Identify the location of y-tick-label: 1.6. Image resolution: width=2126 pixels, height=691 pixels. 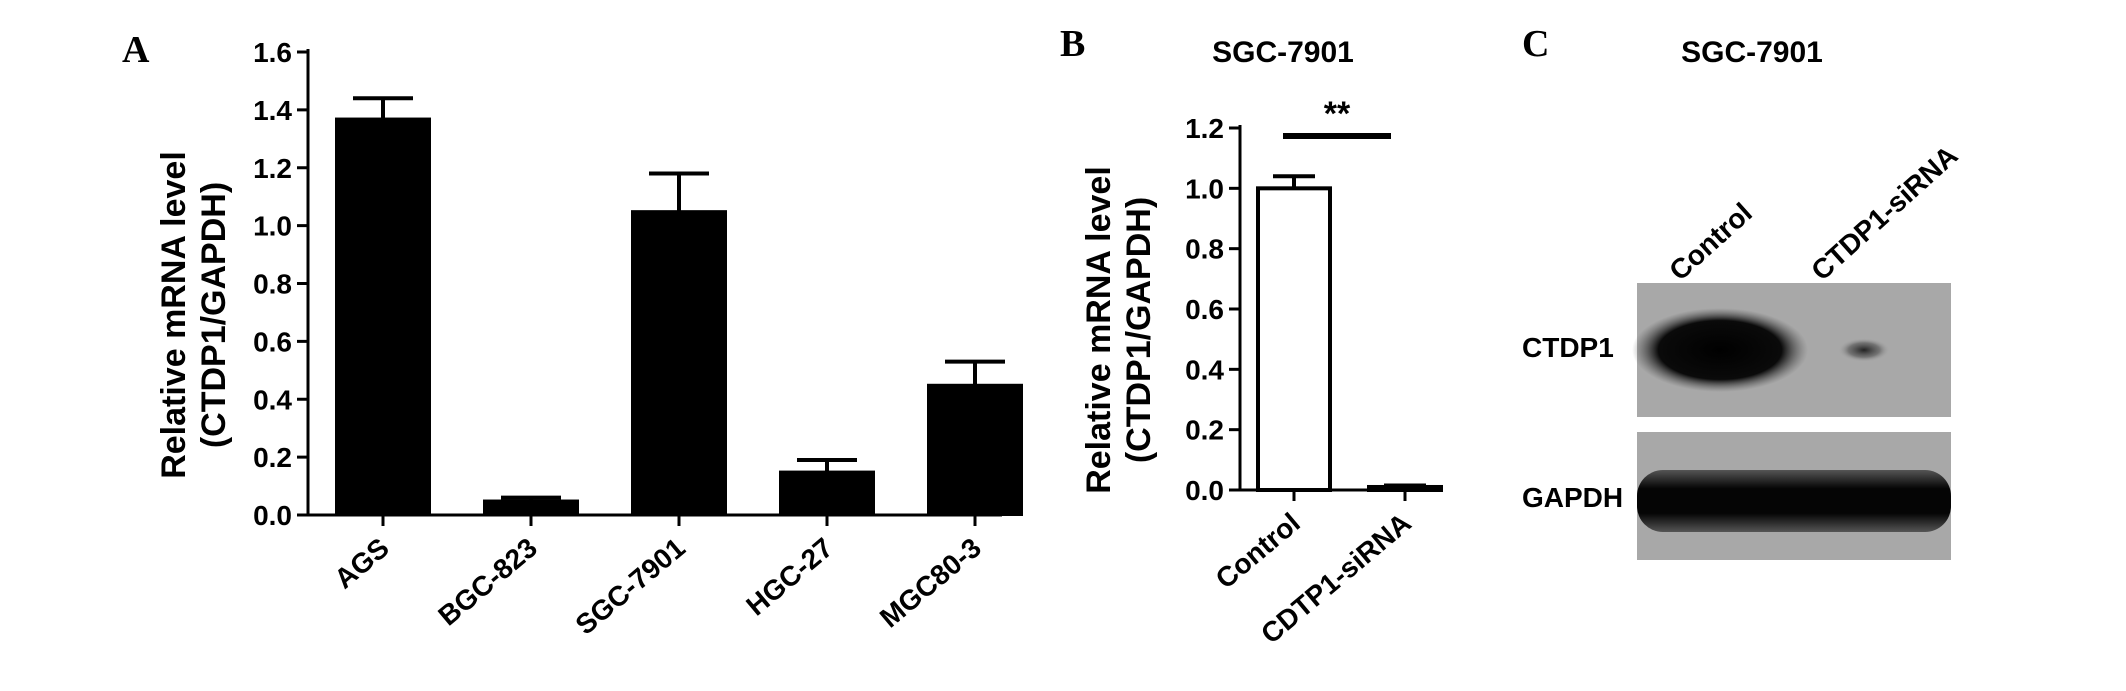
(272, 52).